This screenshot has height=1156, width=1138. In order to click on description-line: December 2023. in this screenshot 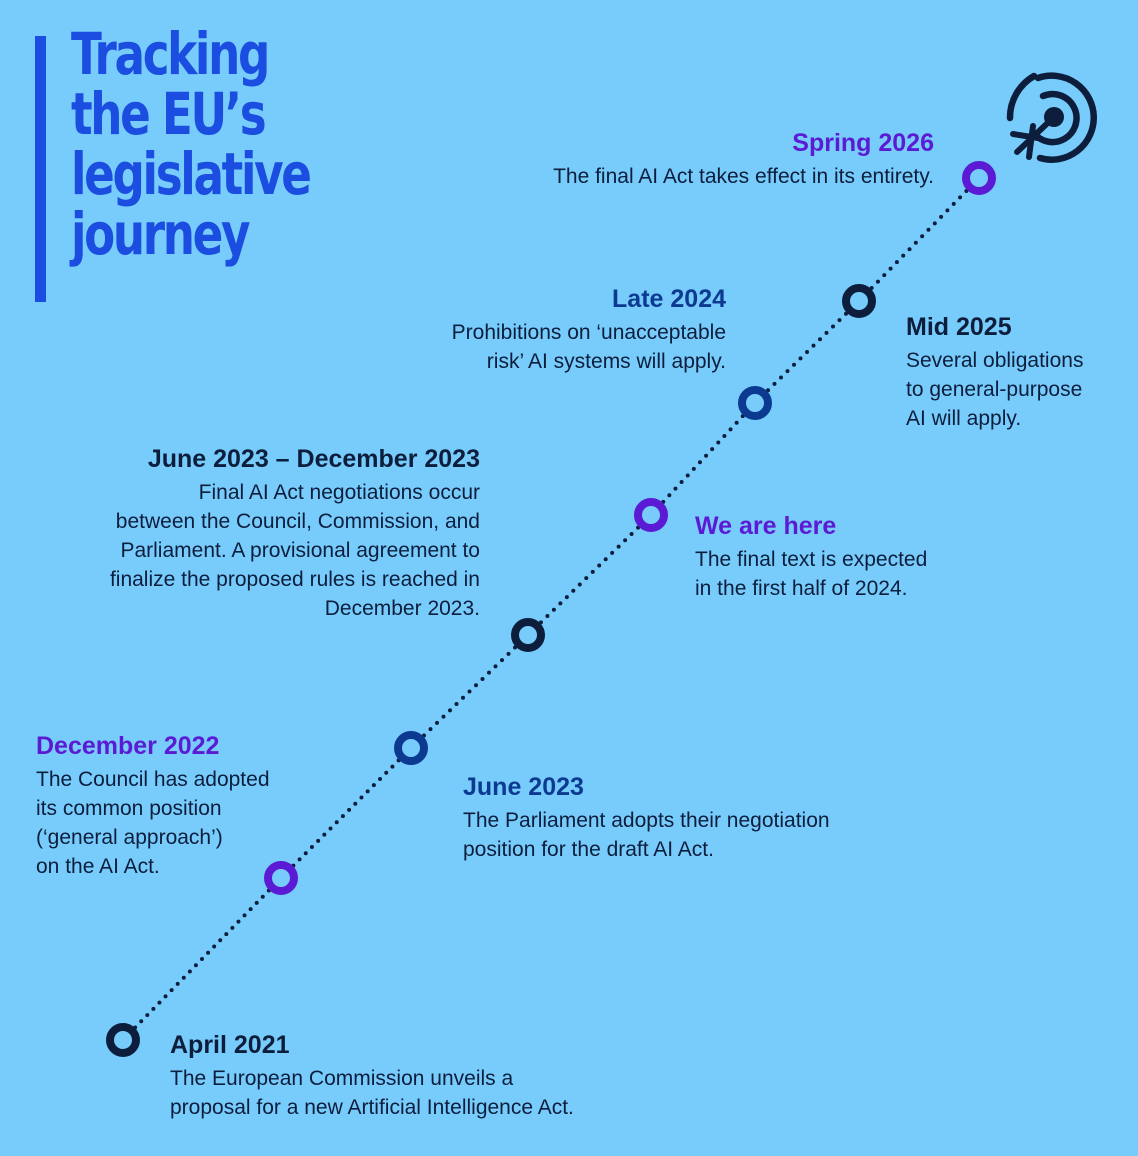, I will do `click(402, 608)`.